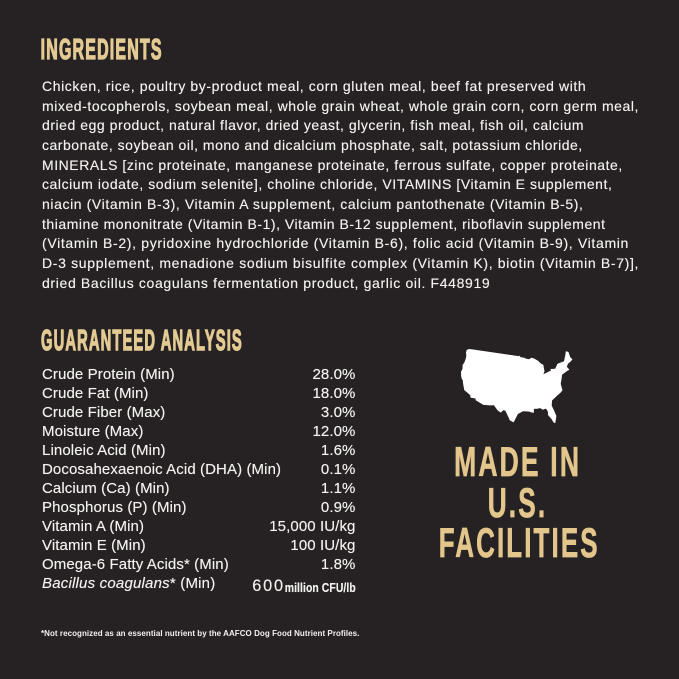 The image size is (679, 679). Describe the element at coordinates (517, 503) in the screenshot. I see `svg-text: U.S.` at that location.